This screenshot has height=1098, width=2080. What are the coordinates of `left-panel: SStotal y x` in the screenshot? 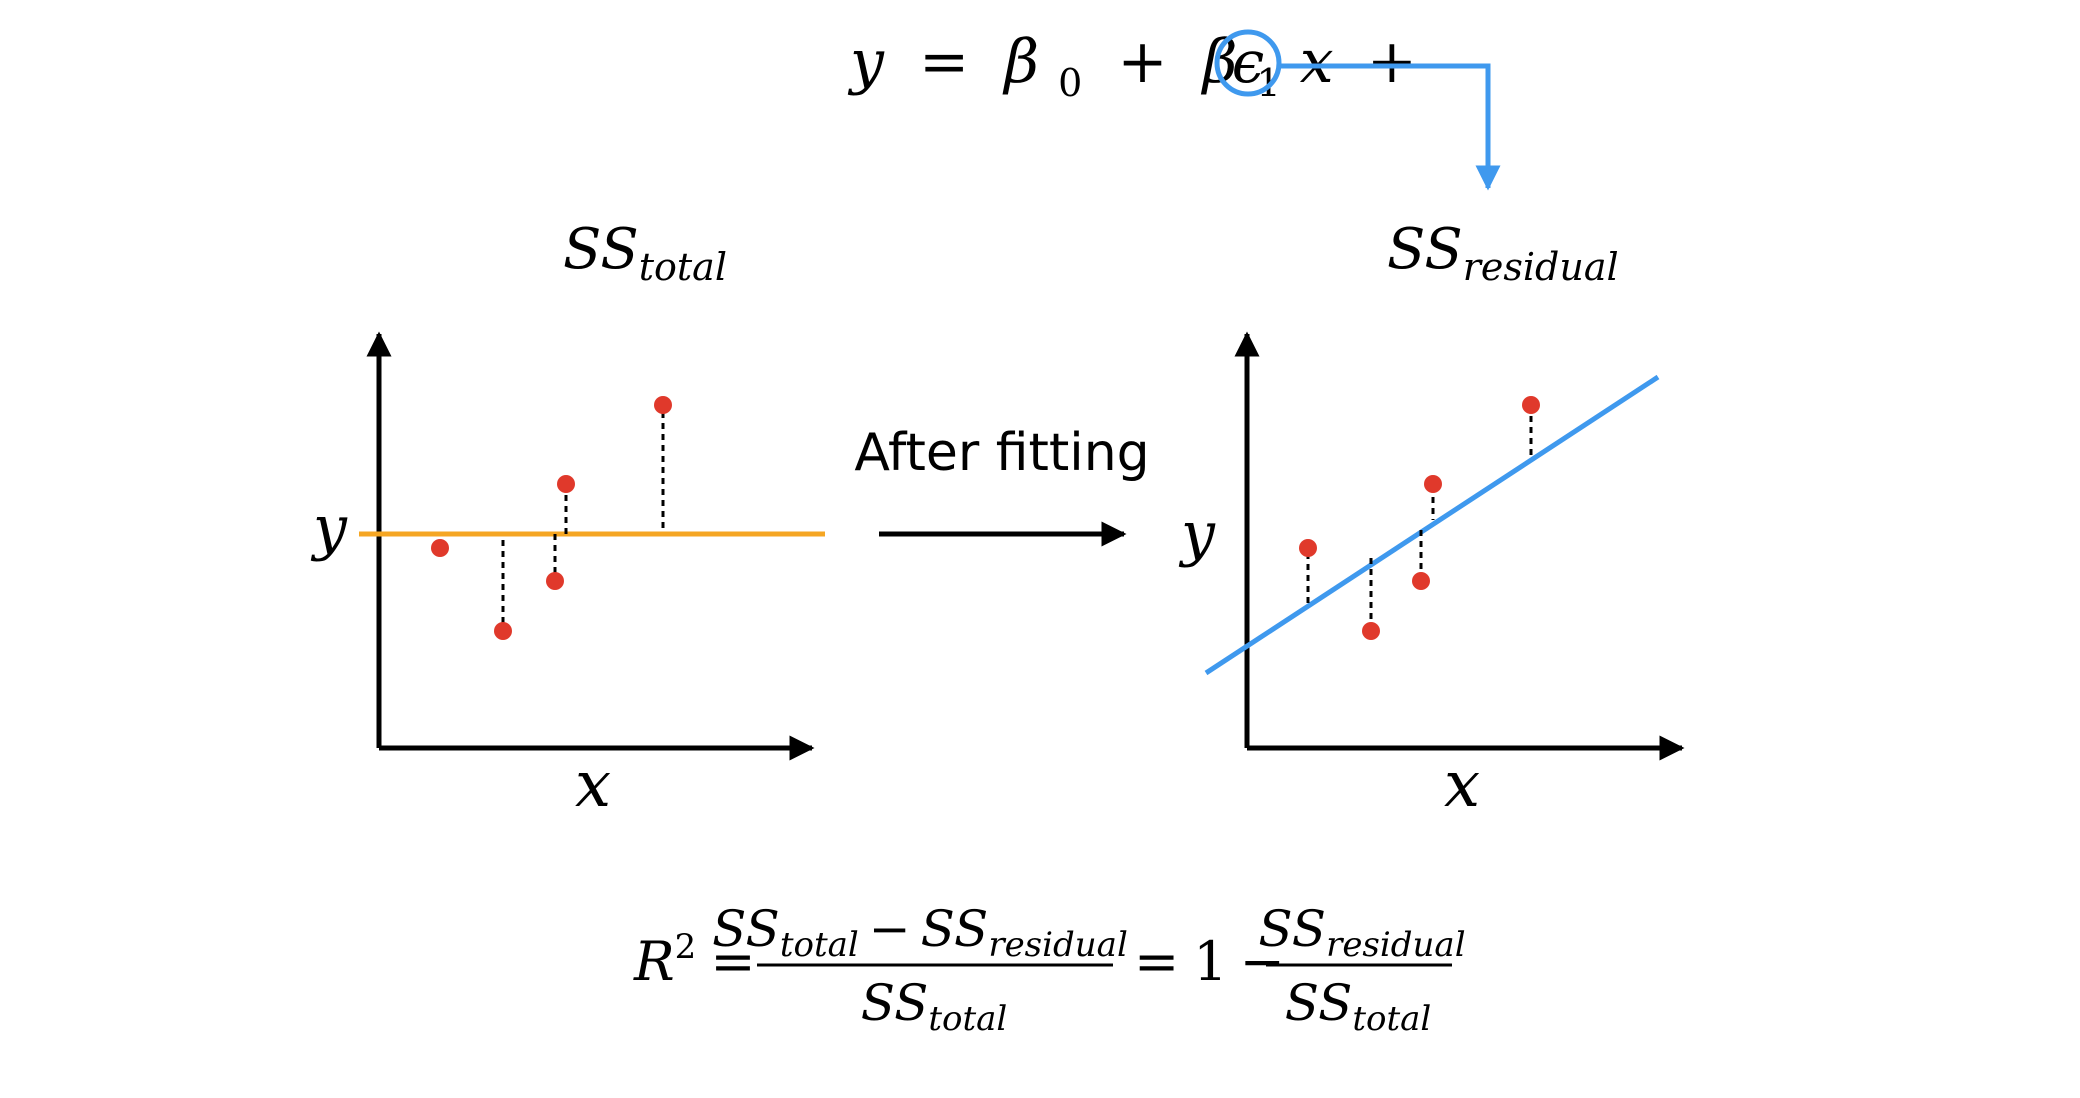 It's located at (567, 519).